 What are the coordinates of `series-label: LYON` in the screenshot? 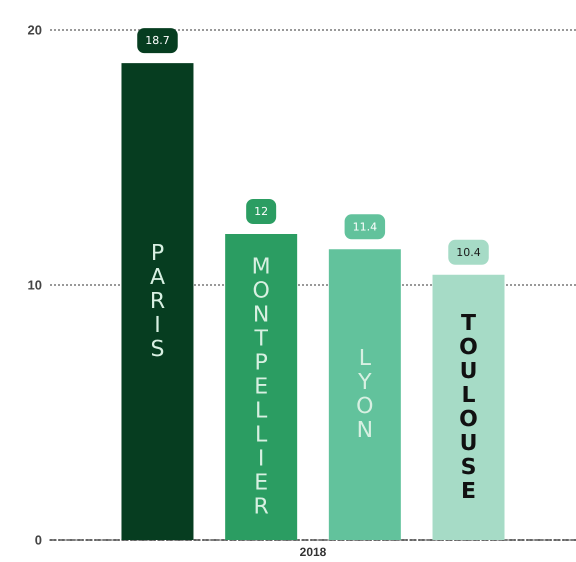 It's located at (365, 395).